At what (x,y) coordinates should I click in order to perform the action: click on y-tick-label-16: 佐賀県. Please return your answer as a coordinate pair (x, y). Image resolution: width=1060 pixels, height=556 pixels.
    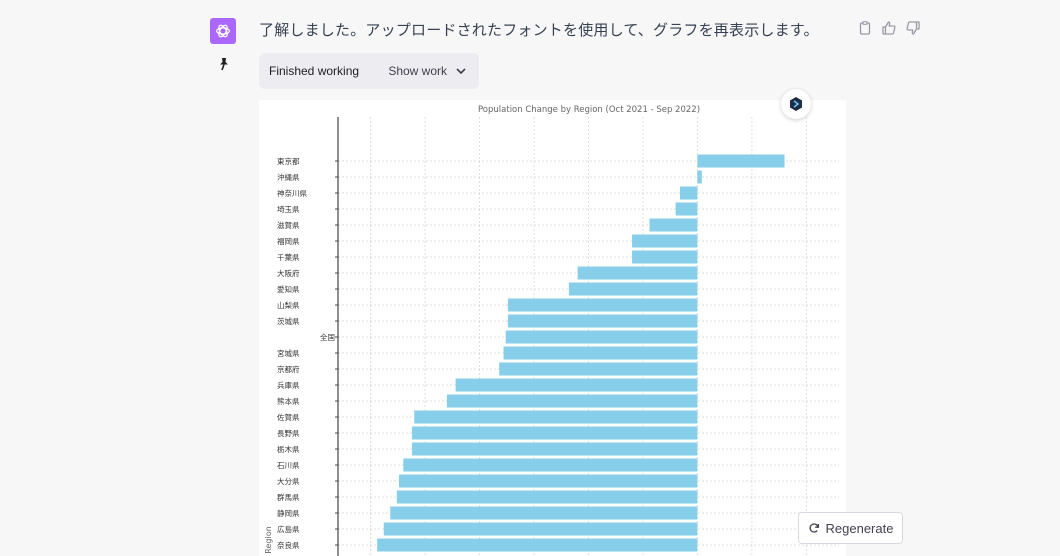
    Looking at the image, I should click on (288, 417).